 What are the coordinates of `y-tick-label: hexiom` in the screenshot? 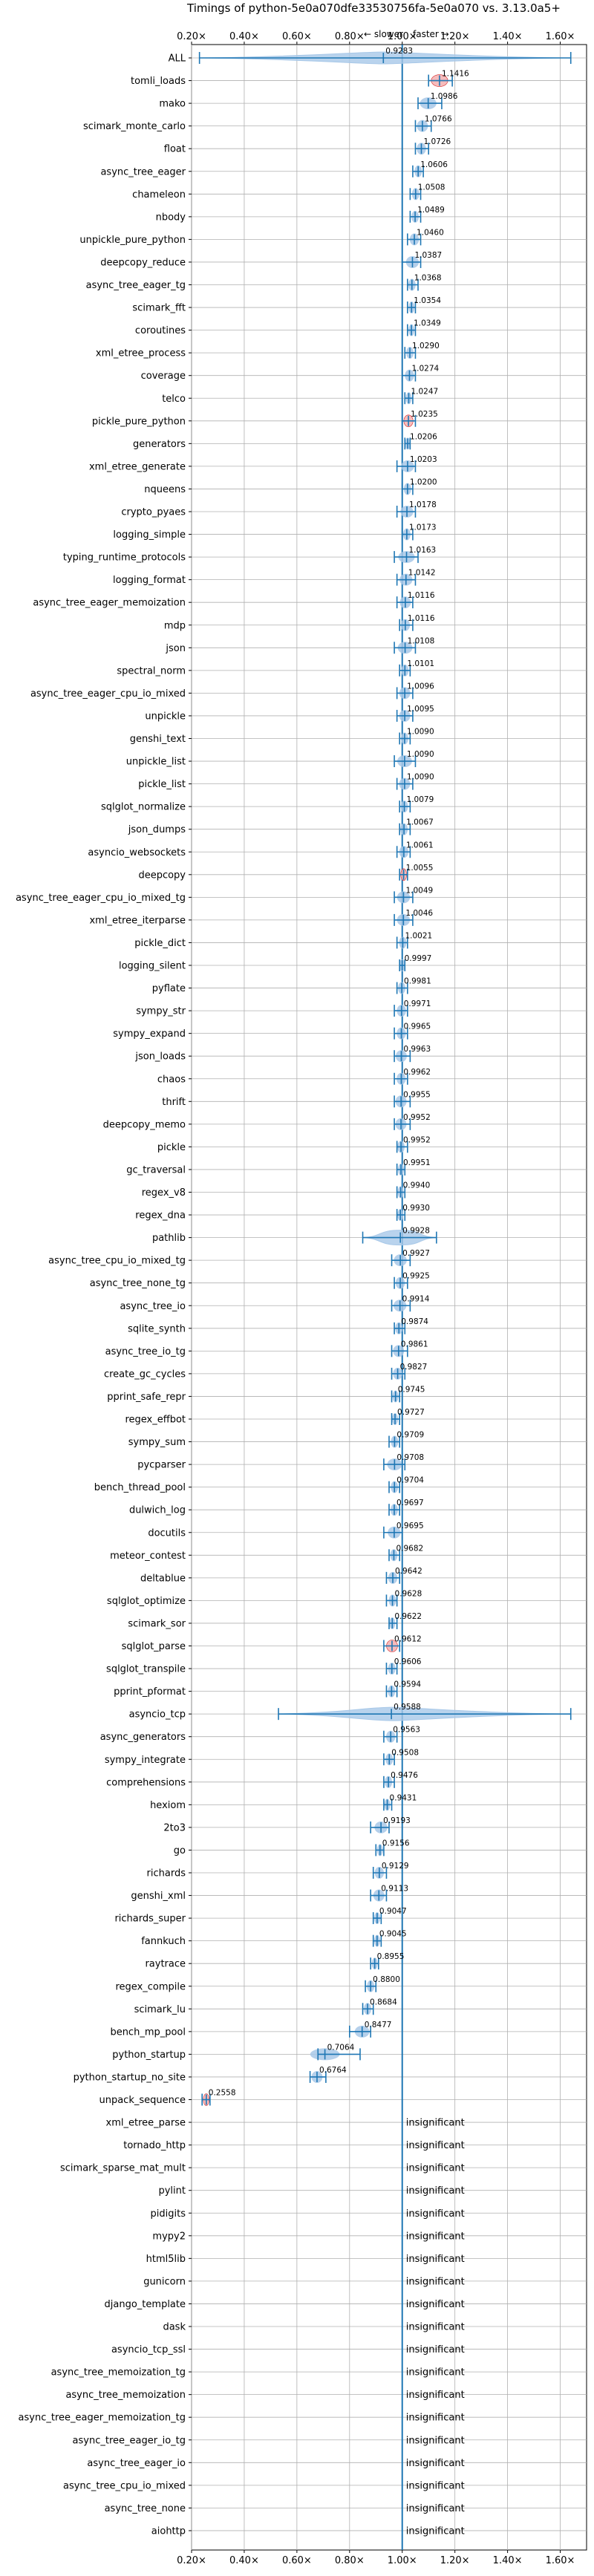 It's located at (168, 1805).